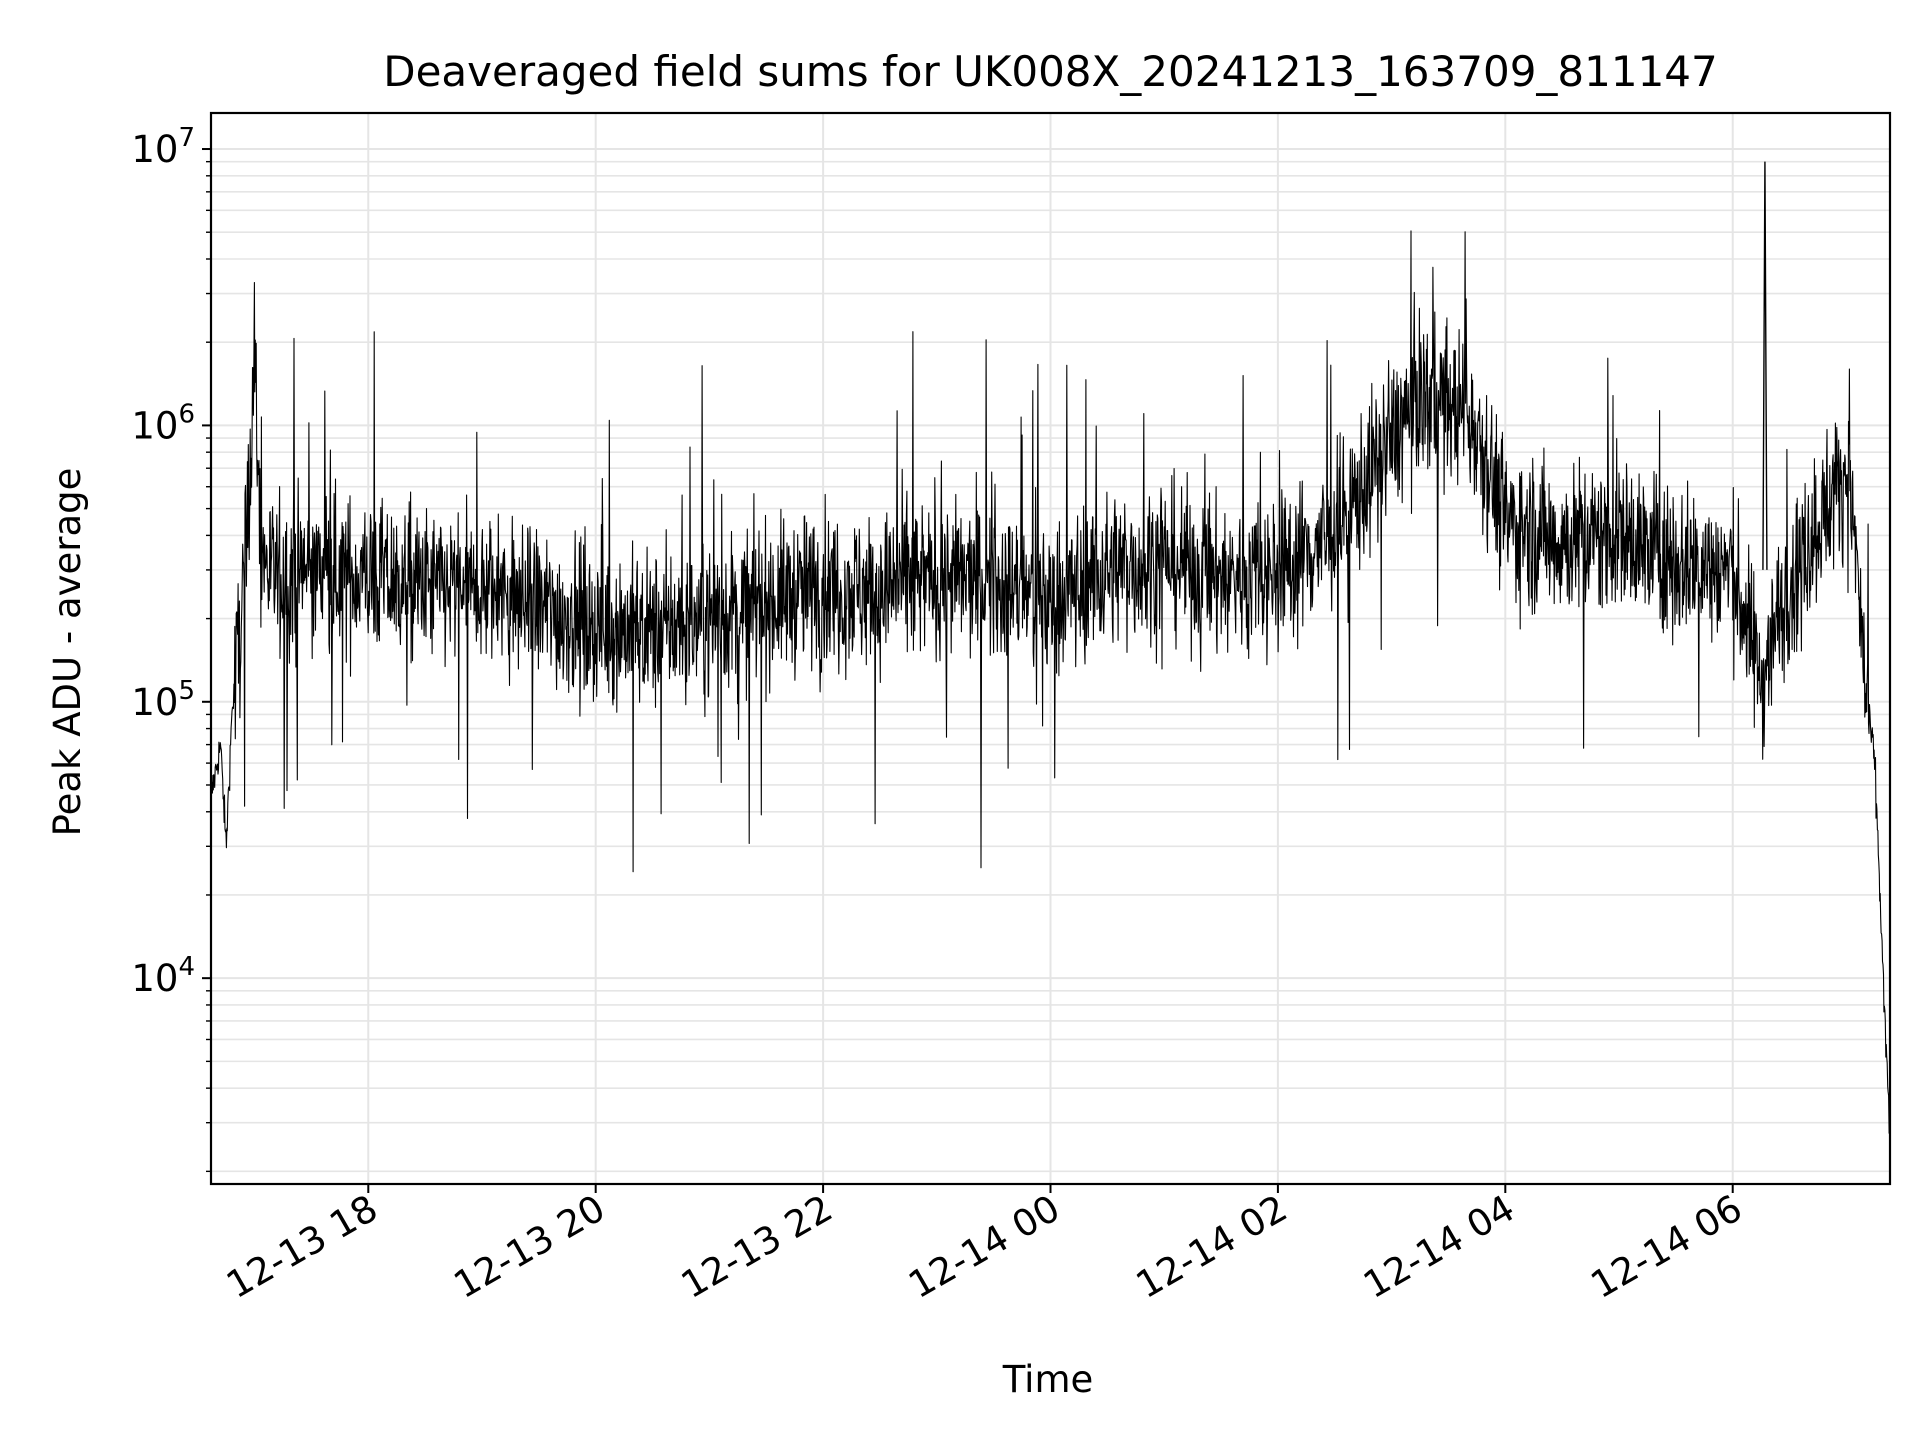 The height and width of the screenshot is (1440, 1920). Describe the element at coordinates (163, 700) in the screenshot. I see `y-tick-label: 105` at that location.